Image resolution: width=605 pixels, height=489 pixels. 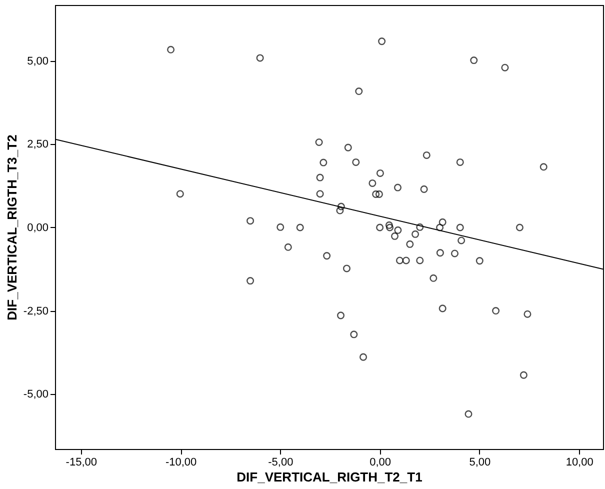 What do you see at coordinates (480, 462) in the screenshot?
I see `x-tick-label: 5,00` at bounding box center [480, 462].